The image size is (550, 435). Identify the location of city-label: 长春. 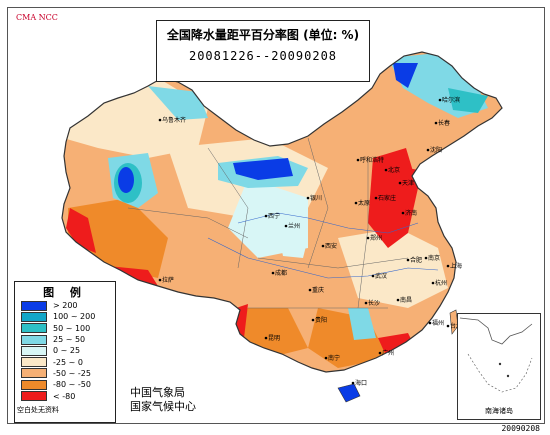
(444, 123).